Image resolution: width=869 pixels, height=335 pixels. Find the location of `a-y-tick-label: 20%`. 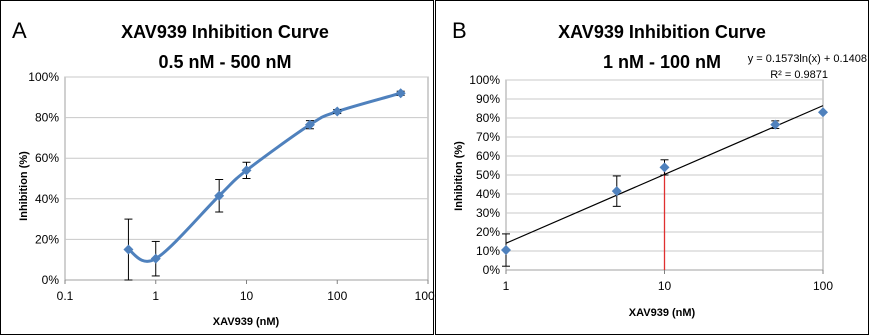

a-y-tick-label: 20% is located at coordinates (47, 239).